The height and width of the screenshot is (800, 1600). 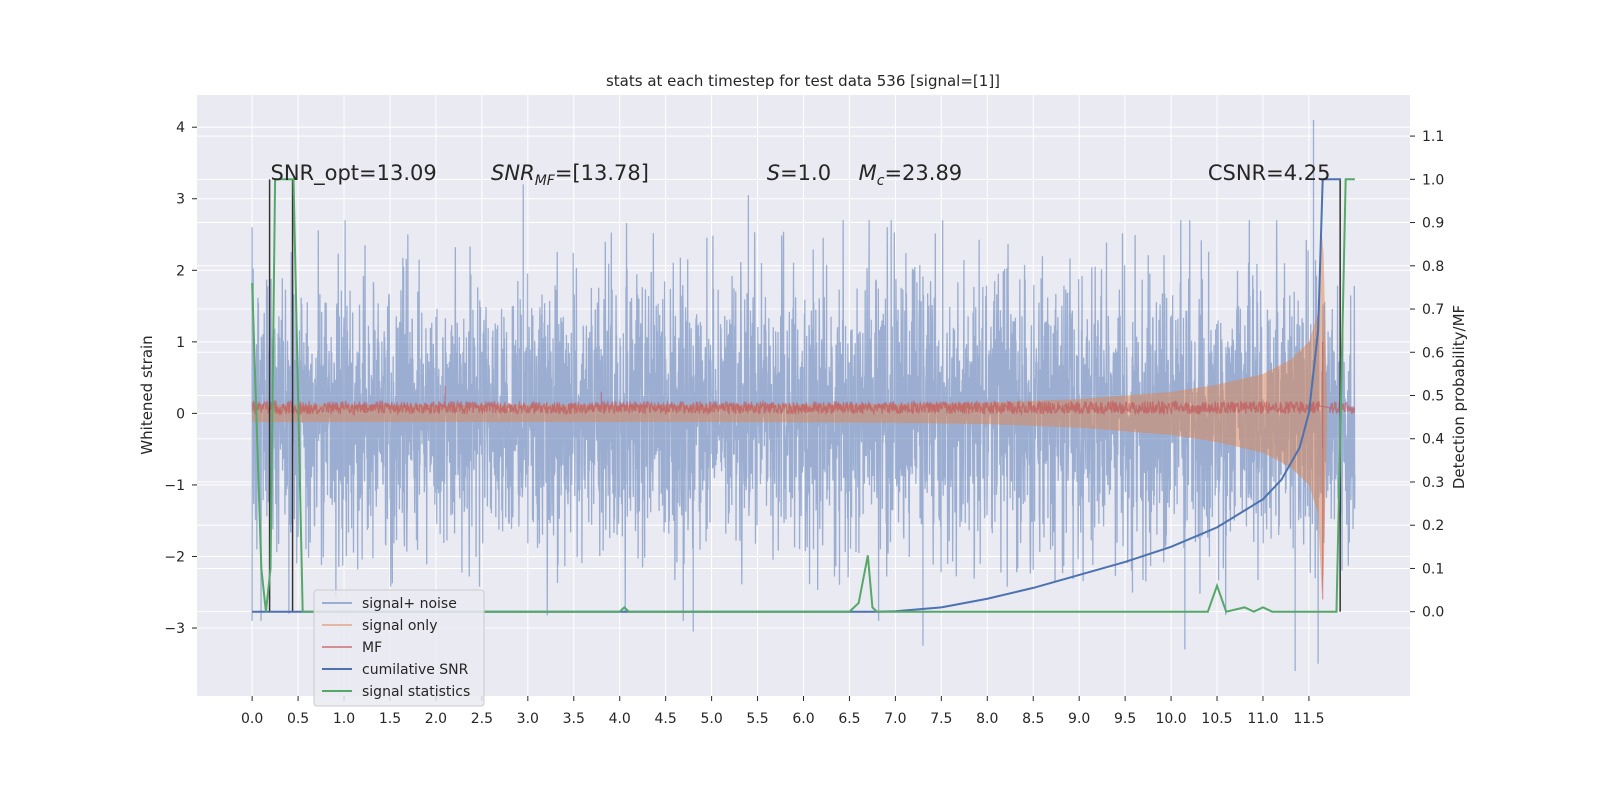 What do you see at coordinates (1433, 267) in the screenshot?
I see `y2-tick-label: 0.8` at bounding box center [1433, 267].